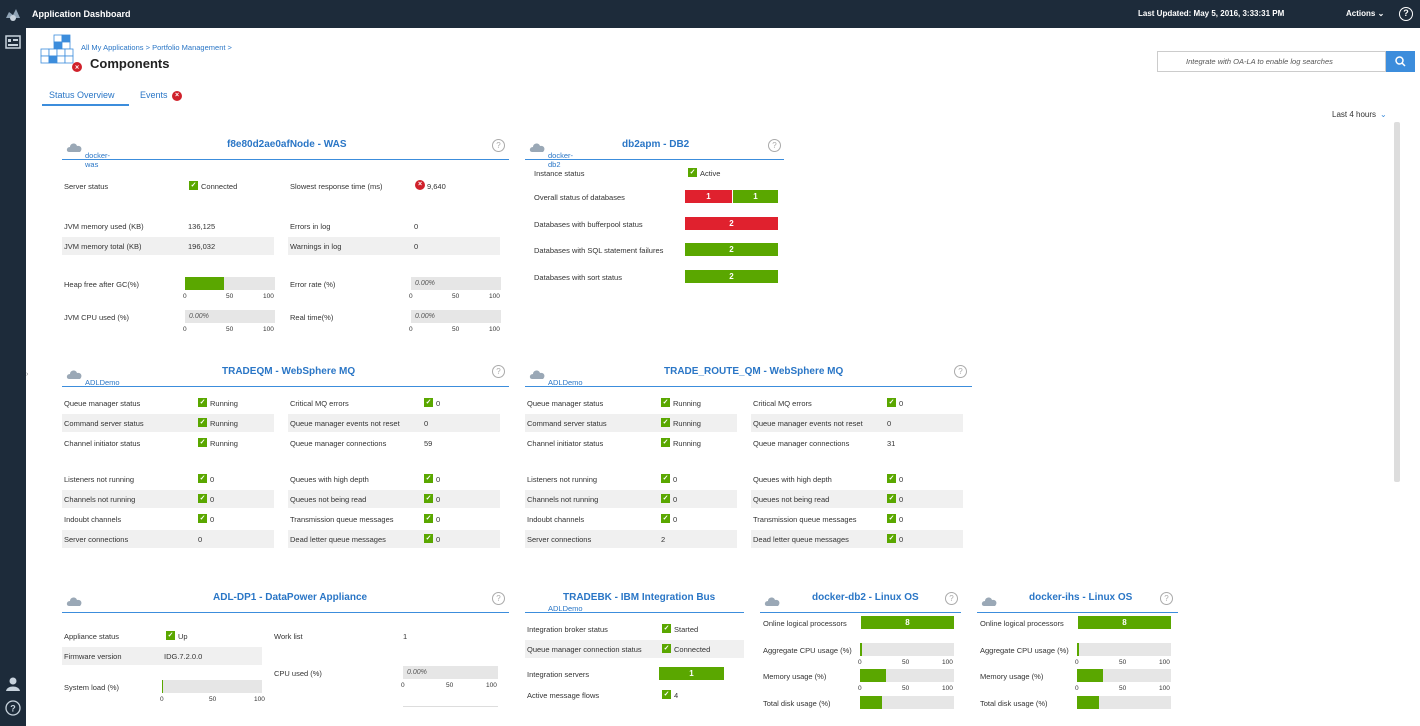 Image resolution: width=1420 pixels, height=726 pixels. I want to click on search-button, so click(1400, 61).